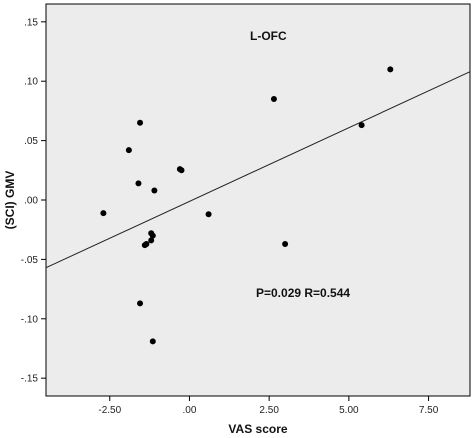  What do you see at coordinates (30, 260) in the screenshot?
I see `y-tick-label: -.05` at bounding box center [30, 260].